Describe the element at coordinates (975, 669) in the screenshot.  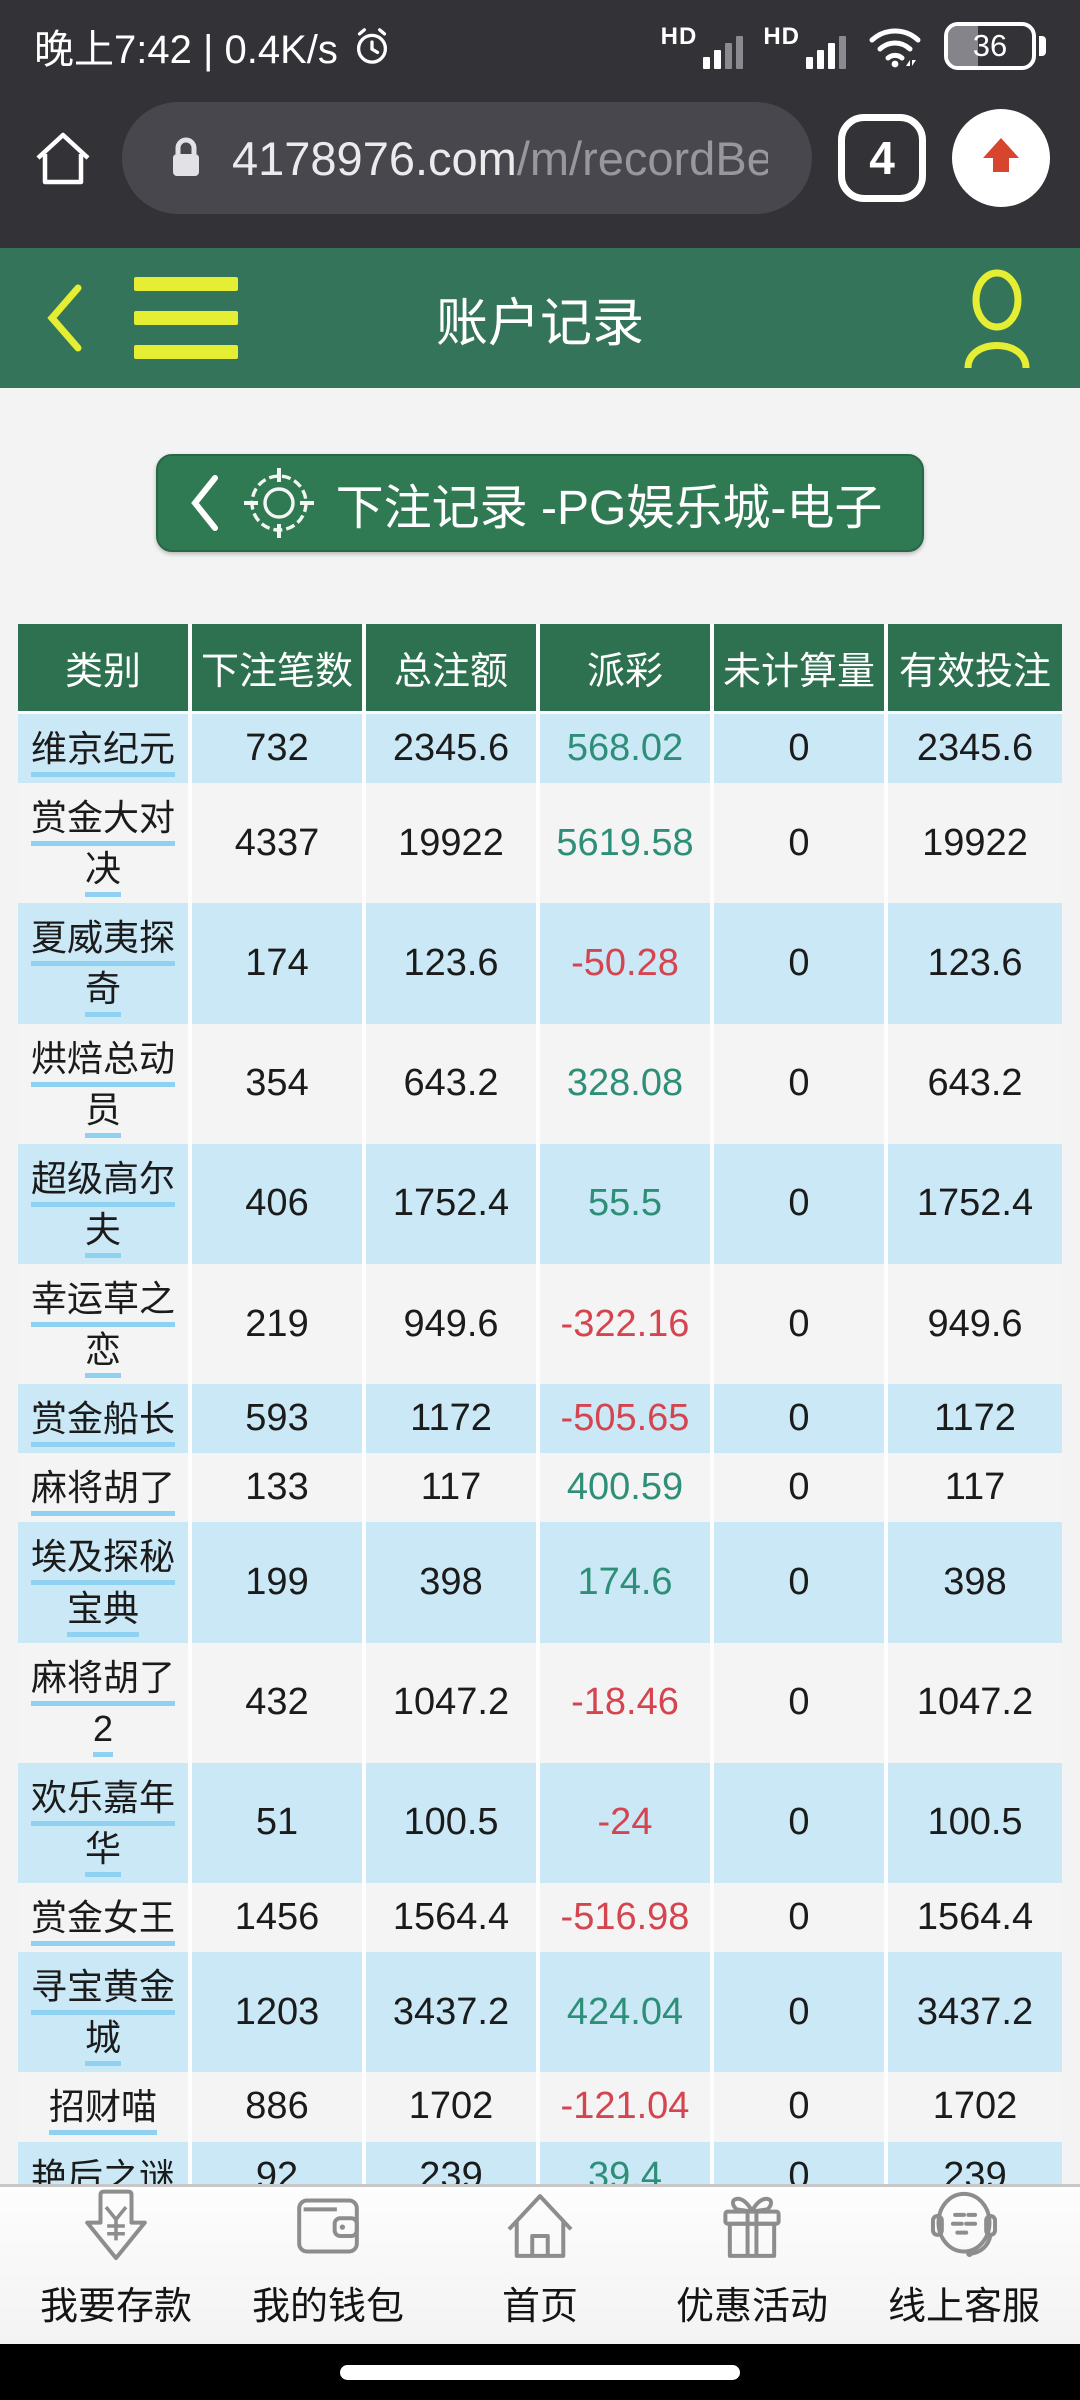
I see `header-valid-bet: 有效投注` at that location.